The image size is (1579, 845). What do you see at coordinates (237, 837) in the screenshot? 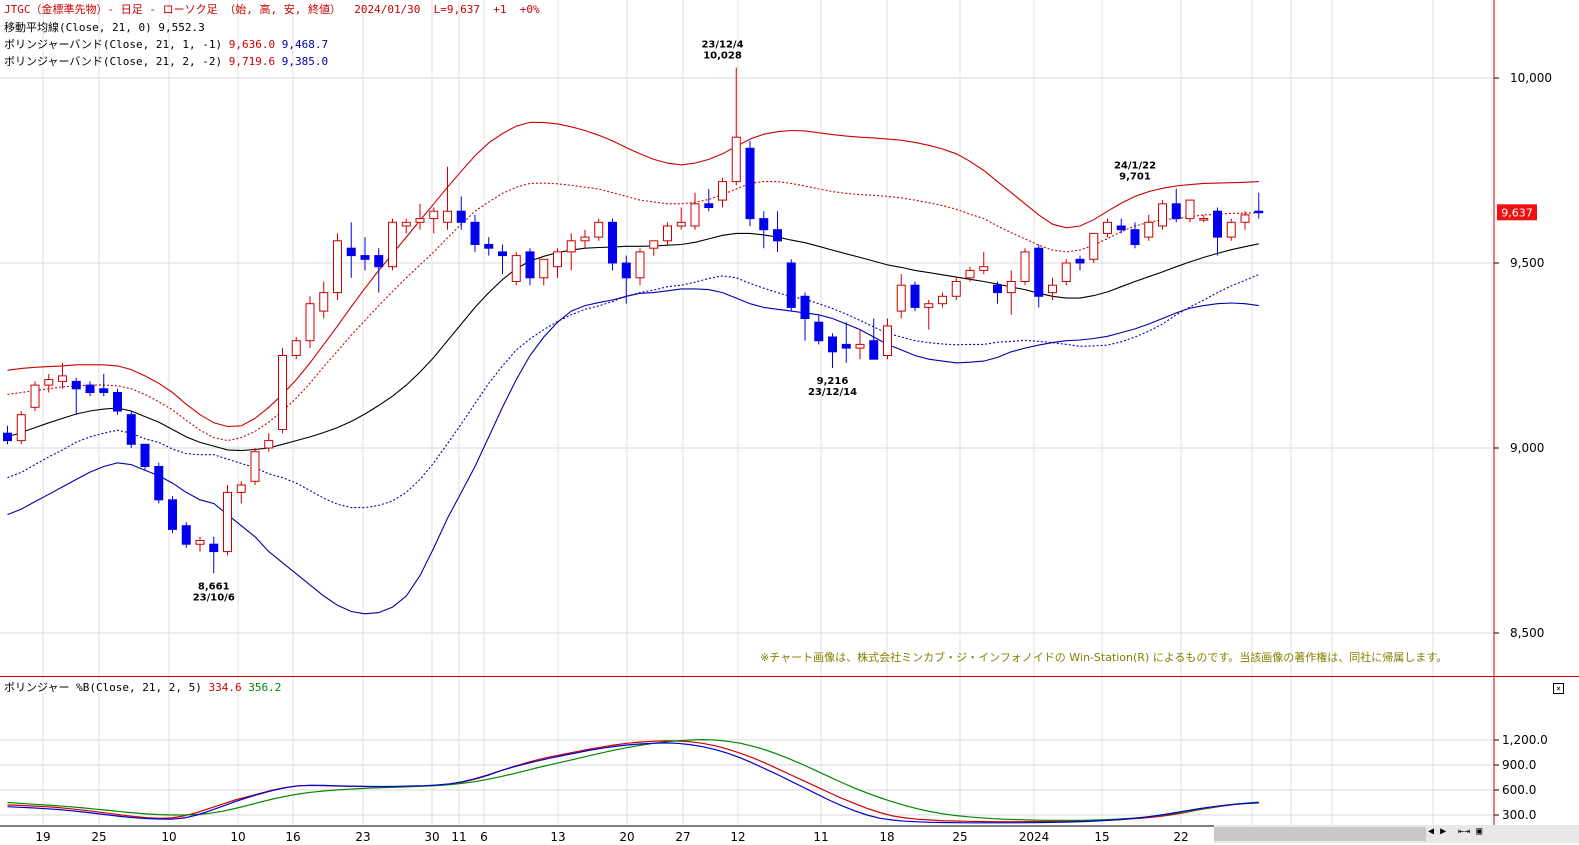
I see `x-tick-label: 10` at bounding box center [237, 837].